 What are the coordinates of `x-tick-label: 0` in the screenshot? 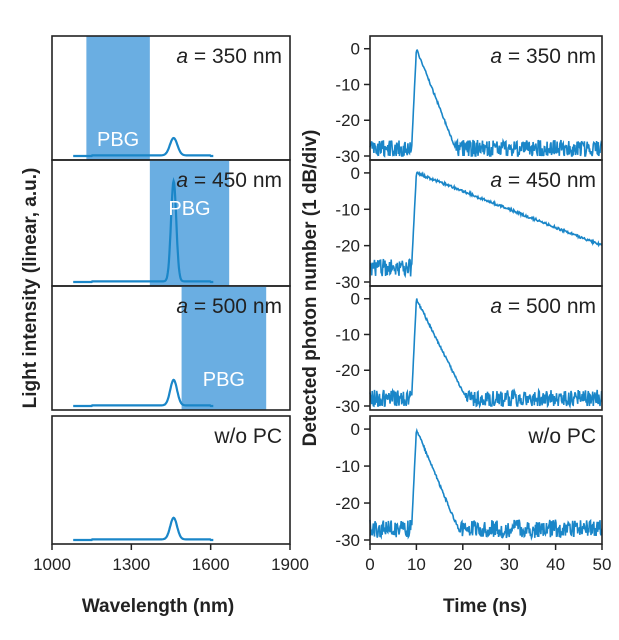 It's located at (369, 564).